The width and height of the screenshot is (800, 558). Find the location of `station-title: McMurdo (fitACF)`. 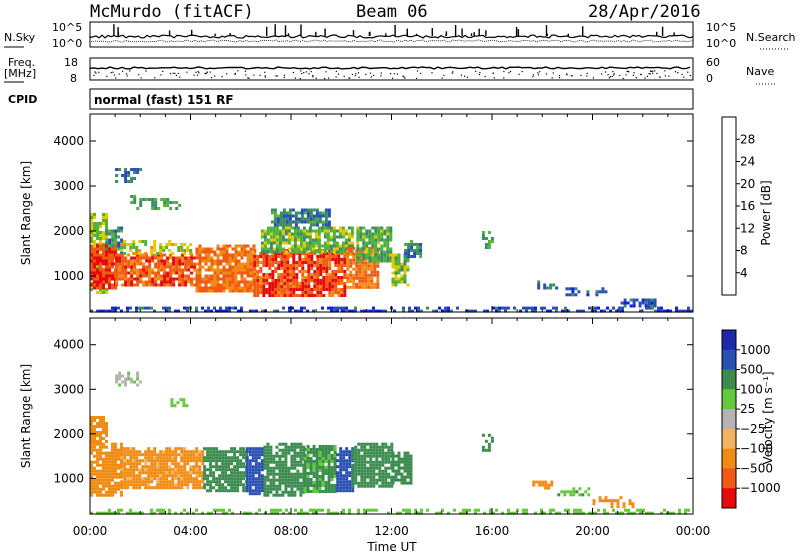

station-title: McMurdo (fitACF) is located at coordinates (172, 12).